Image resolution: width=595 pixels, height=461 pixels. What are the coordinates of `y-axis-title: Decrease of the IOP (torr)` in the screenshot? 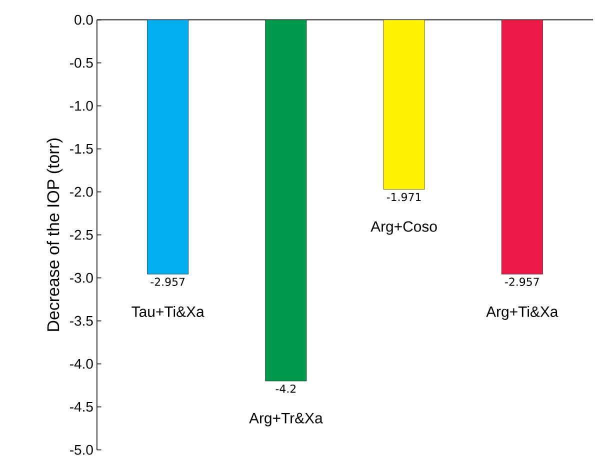 It's located at (54, 234).